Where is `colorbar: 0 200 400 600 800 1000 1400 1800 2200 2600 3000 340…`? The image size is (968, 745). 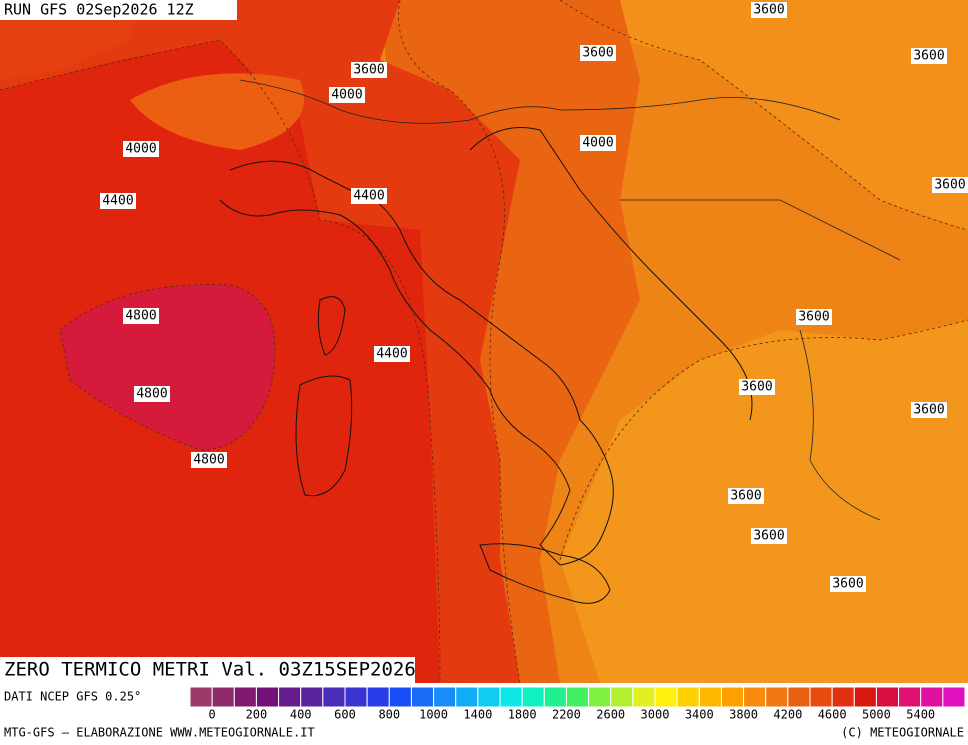 colorbar: 0 200 400 600 800 1000 1400 1800 2200 2600 3000 340… is located at coordinates (577, 704).